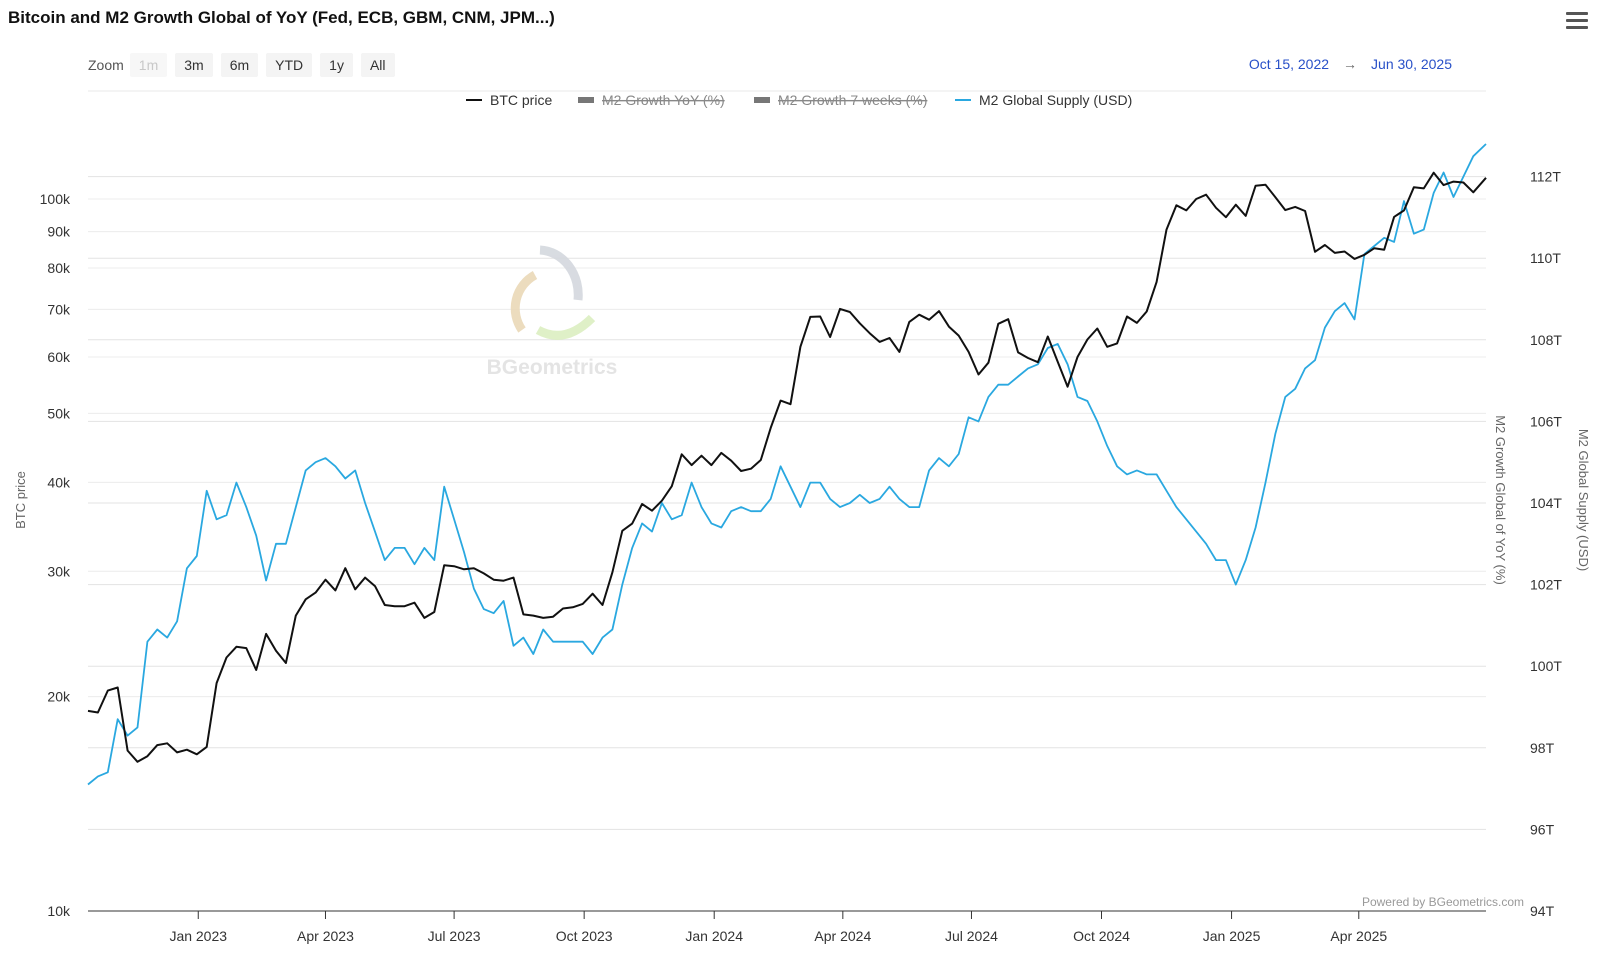 Image resolution: width=1600 pixels, height=958 pixels. What do you see at coordinates (59, 357) in the screenshot?
I see `y-left-tick-label: 60k` at bounding box center [59, 357].